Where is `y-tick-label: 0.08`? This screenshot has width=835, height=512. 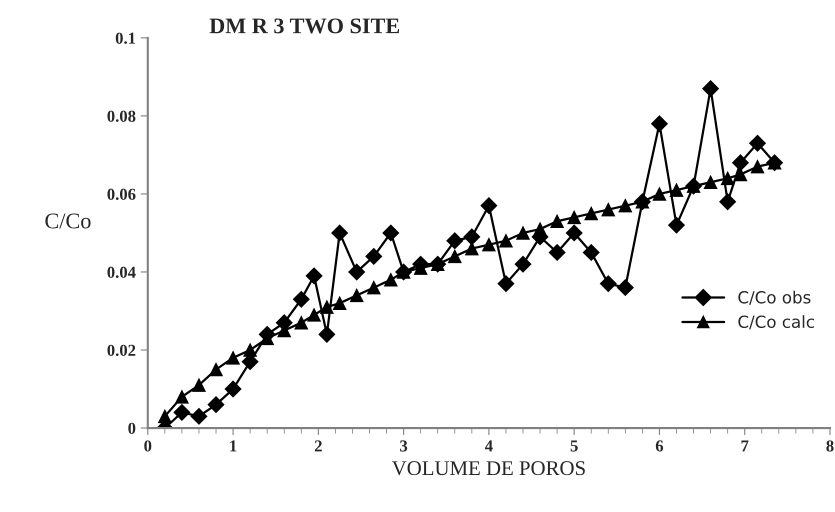
y-tick-label: 0.08 is located at coordinates (121, 116).